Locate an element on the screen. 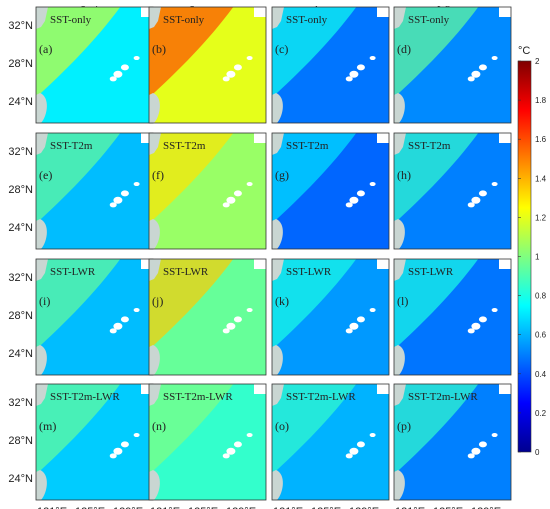 This screenshot has height=509, width=550. map-panel: SST-LWR (j) is located at coordinates (207, 317).